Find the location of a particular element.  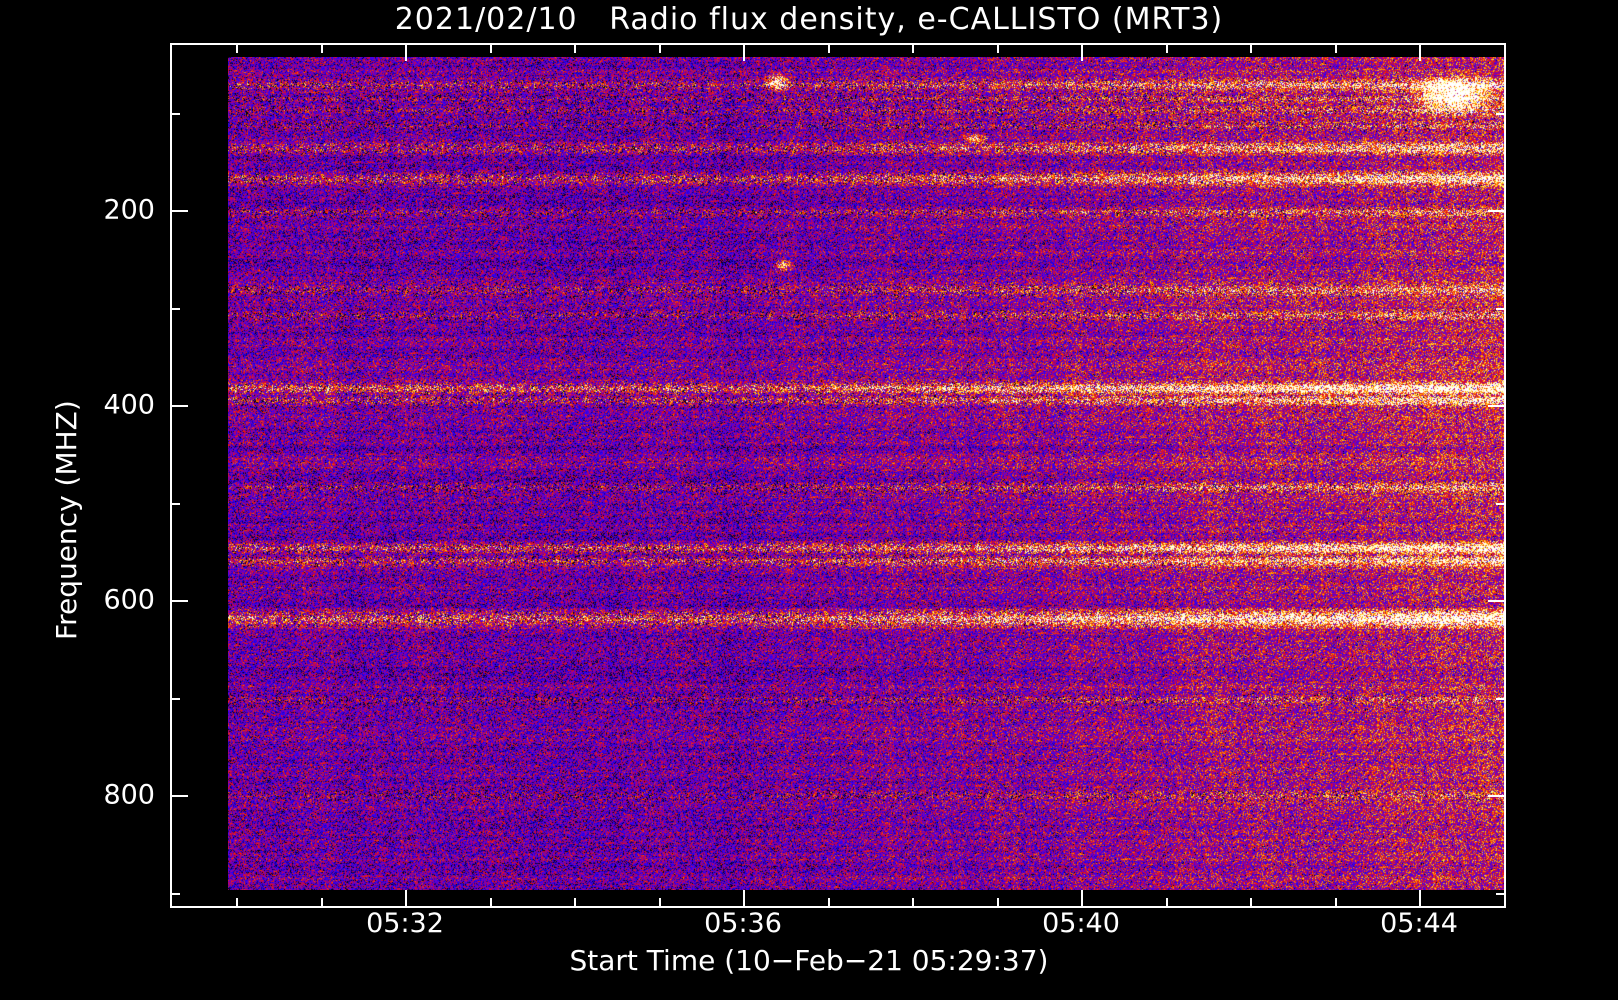

y-axis-title: Frequency (MHZ) is located at coordinates (66, 520).